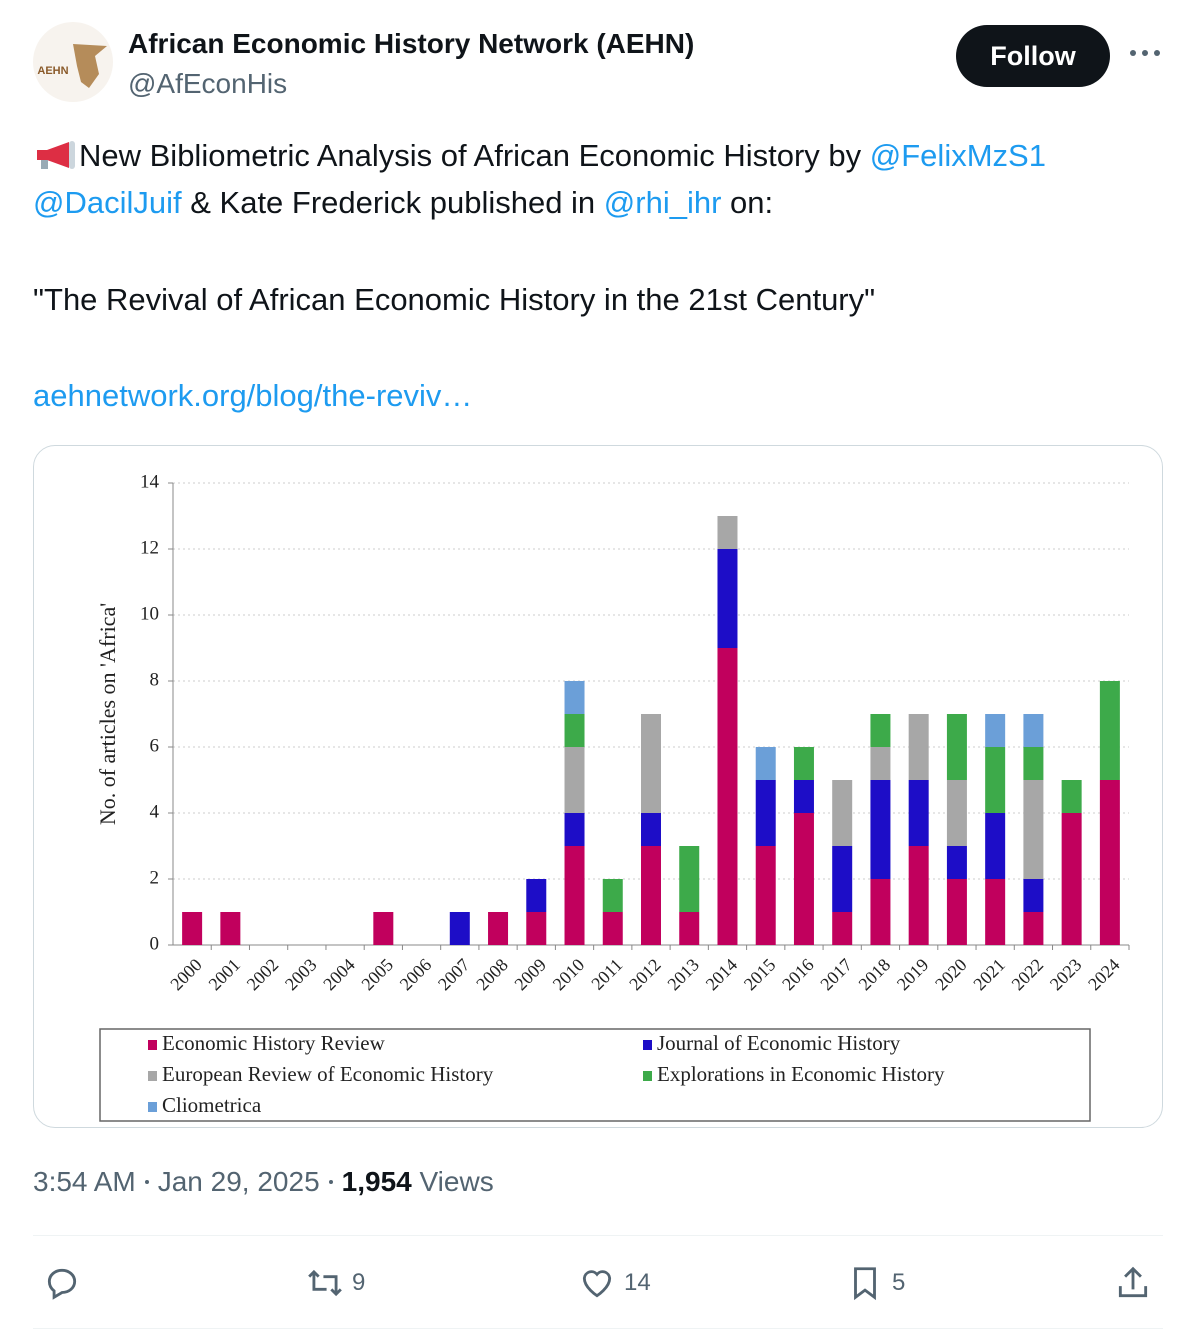 The width and height of the screenshot is (1196, 1330). I want to click on x-tick-label: 2017, so click(836, 975).